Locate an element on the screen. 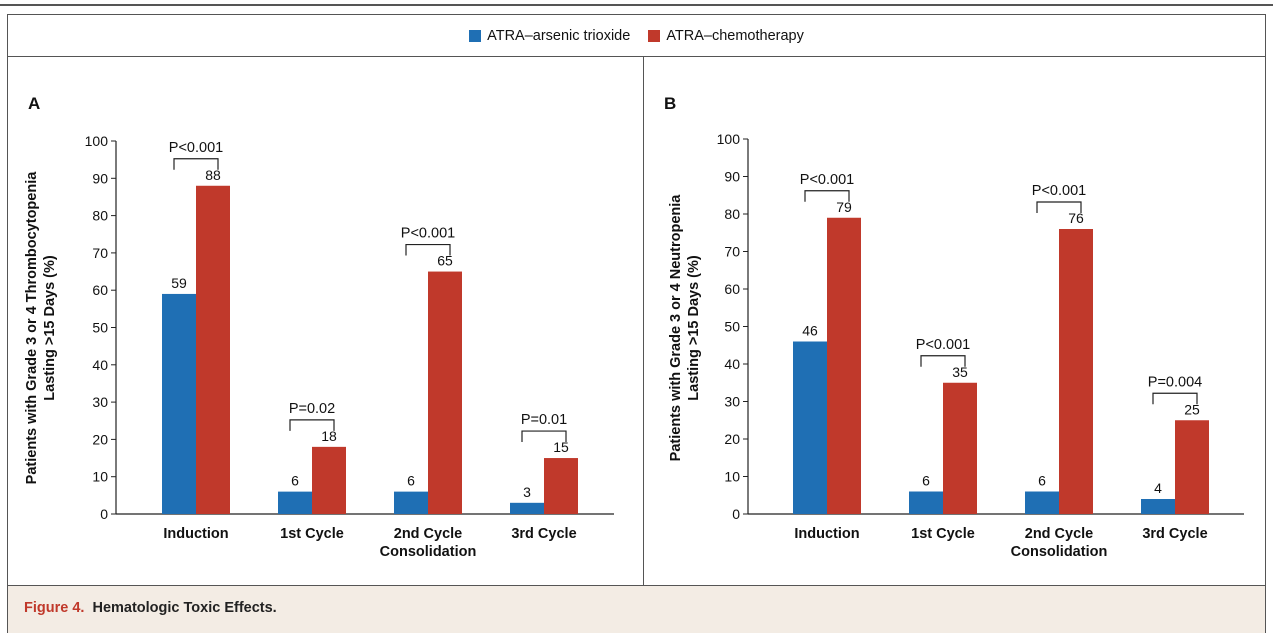 The width and height of the screenshot is (1273, 639). data-label: 35 is located at coordinates (960, 372).